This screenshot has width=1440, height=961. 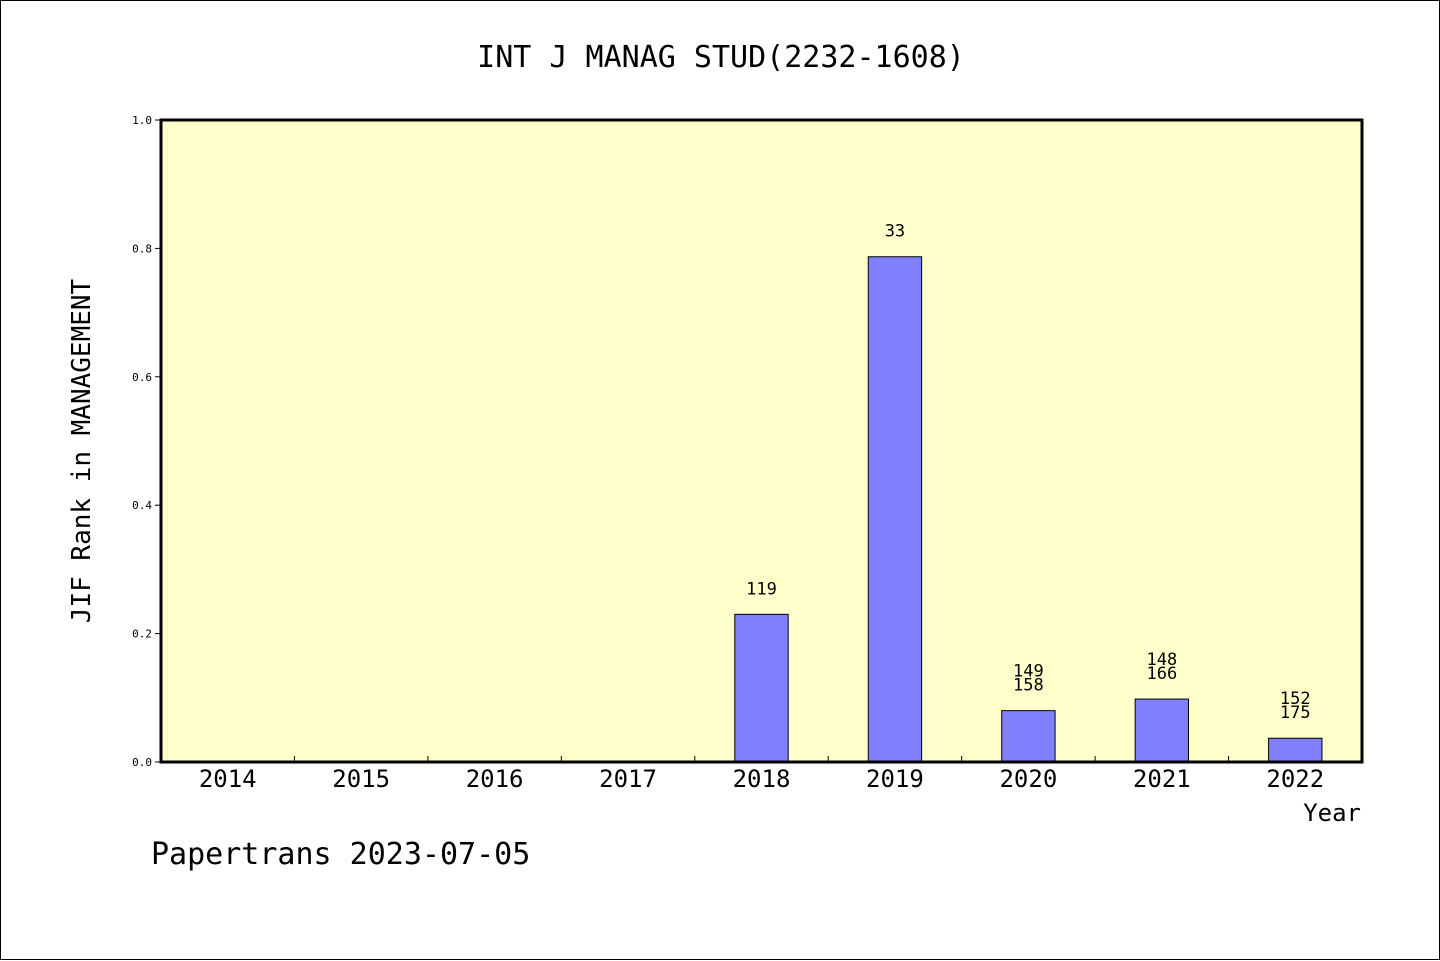 I want to click on y-axis-label: JIF Rank in MANAGEMENT, so click(x=82, y=450).